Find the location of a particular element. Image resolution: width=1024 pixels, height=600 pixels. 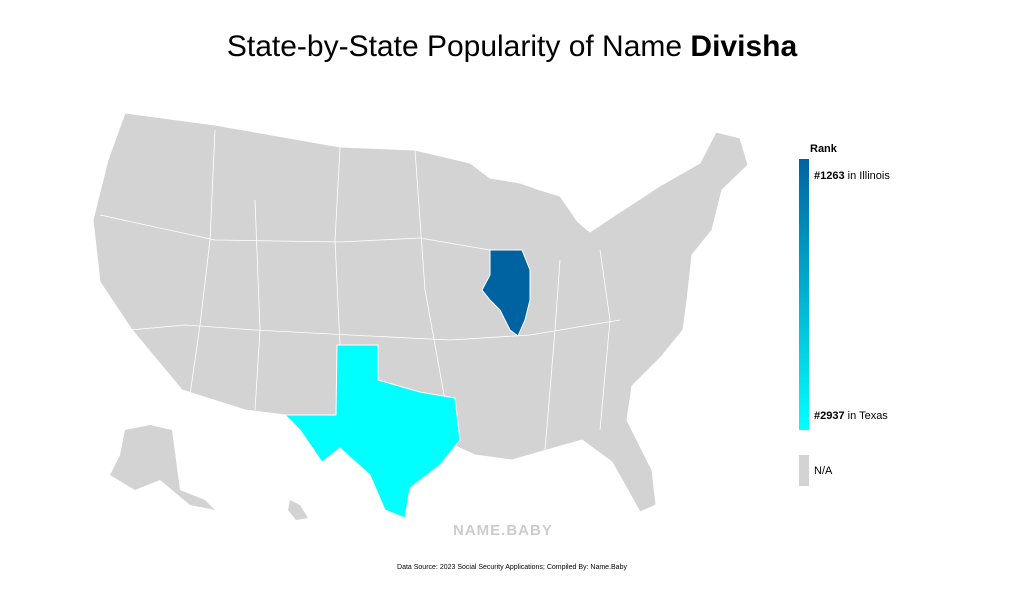

legend-label: #1263 in Illinois is located at coordinates (852, 176).